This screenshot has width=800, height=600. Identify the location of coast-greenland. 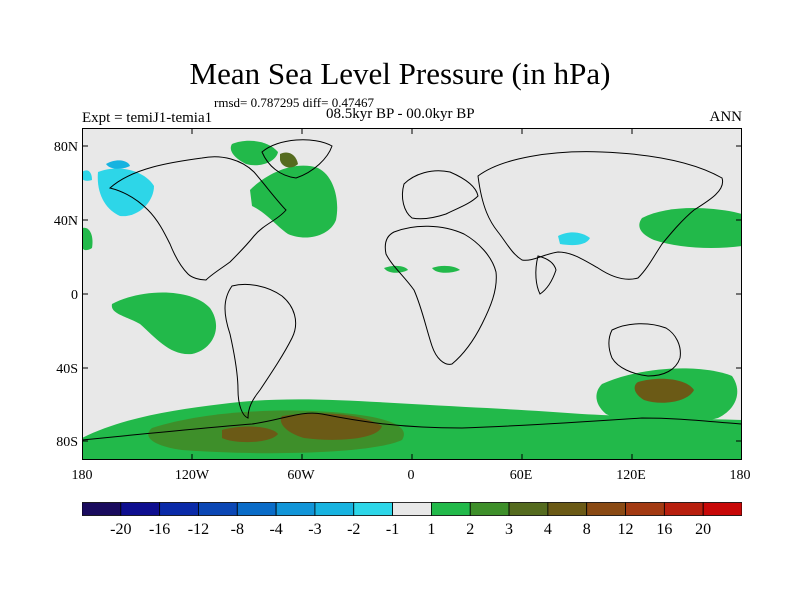
(297, 159).